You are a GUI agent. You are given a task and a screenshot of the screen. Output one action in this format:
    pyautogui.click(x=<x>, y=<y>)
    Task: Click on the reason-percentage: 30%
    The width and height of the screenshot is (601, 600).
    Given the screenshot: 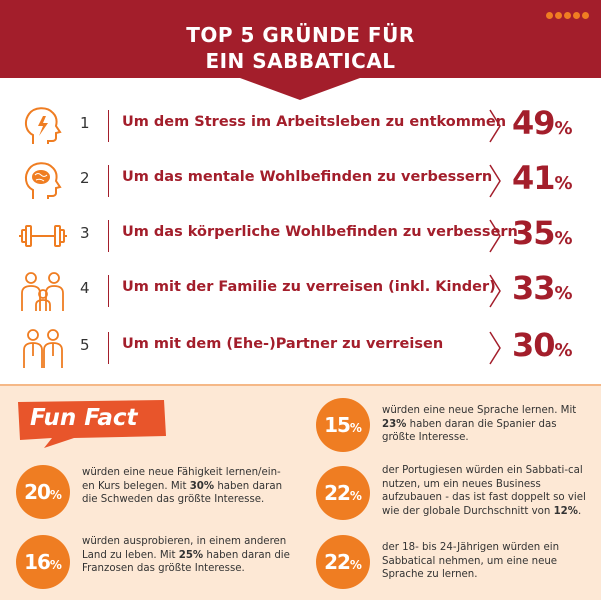 What is the action you would take?
    pyautogui.click(x=542, y=345)
    